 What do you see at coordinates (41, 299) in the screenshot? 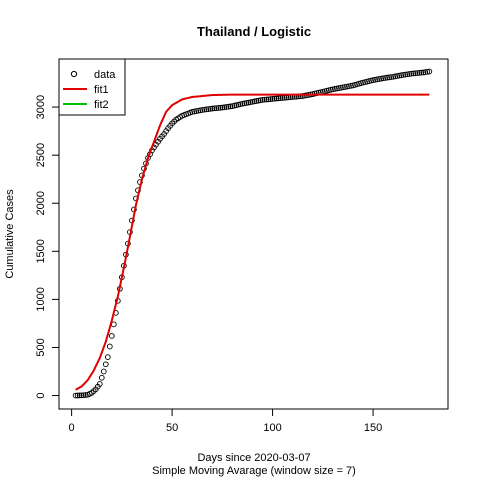
I see `y-tick-label: 1000` at bounding box center [41, 299].